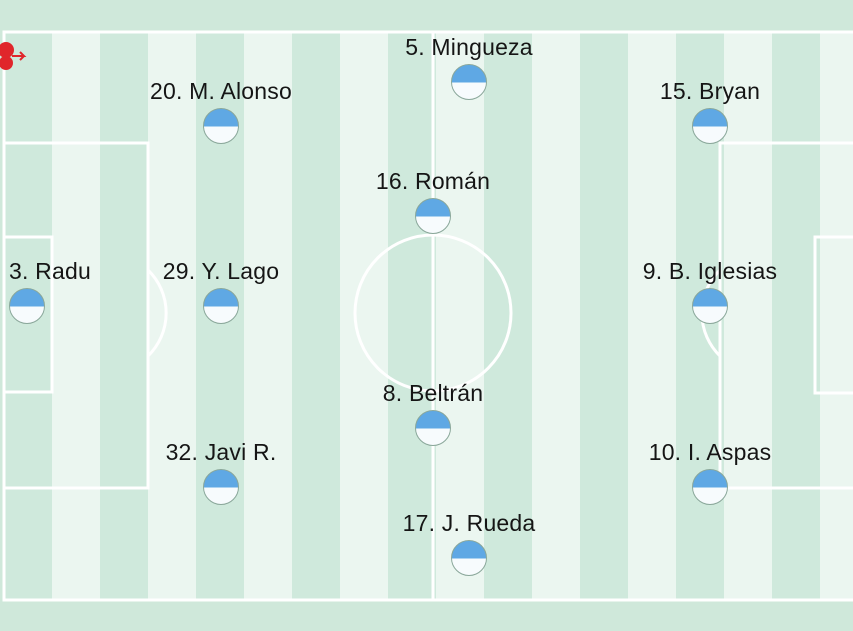 This screenshot has height=631, width=853. Describe the element at coordinates (433, 313) in the screenshot. I see `center-circle` at that location.